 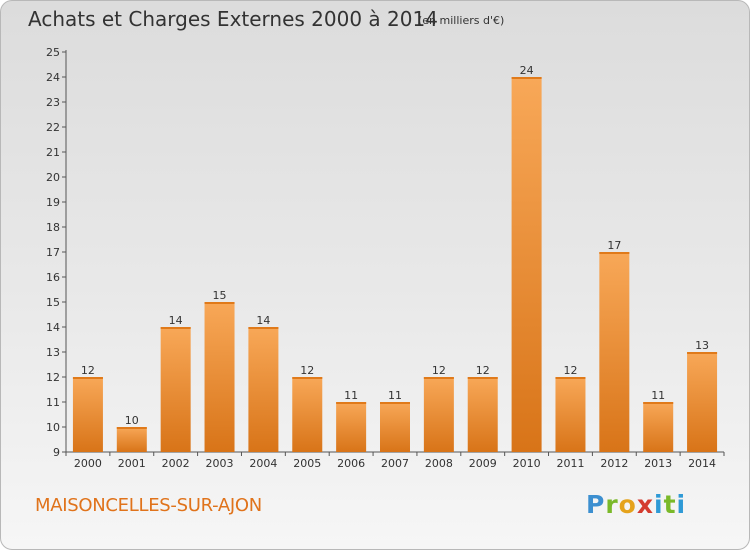 What do you see at coordinates (439, 463) in the screenshot?
I see `x-tick-label: 2008` at bounding box center [439, 463].